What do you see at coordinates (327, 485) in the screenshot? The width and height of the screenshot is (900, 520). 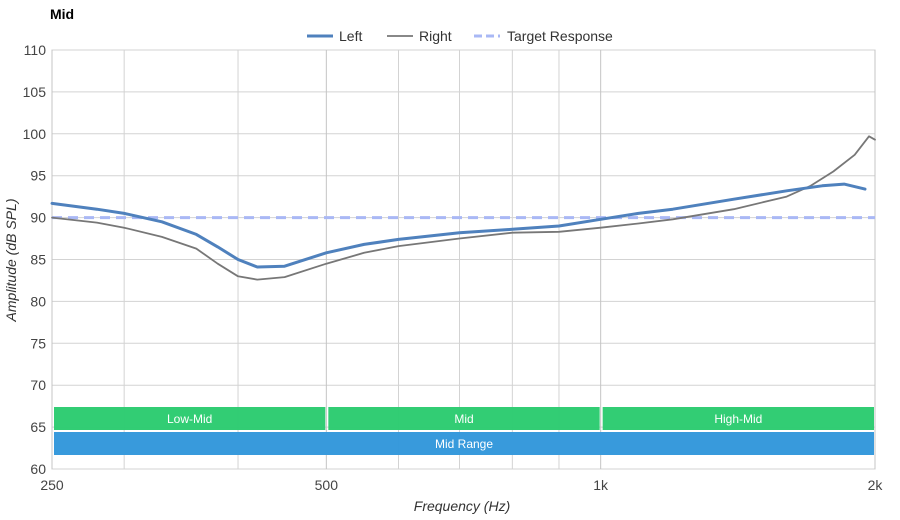 I see `x-tick-label: 500` at bounding box center [327, 485].